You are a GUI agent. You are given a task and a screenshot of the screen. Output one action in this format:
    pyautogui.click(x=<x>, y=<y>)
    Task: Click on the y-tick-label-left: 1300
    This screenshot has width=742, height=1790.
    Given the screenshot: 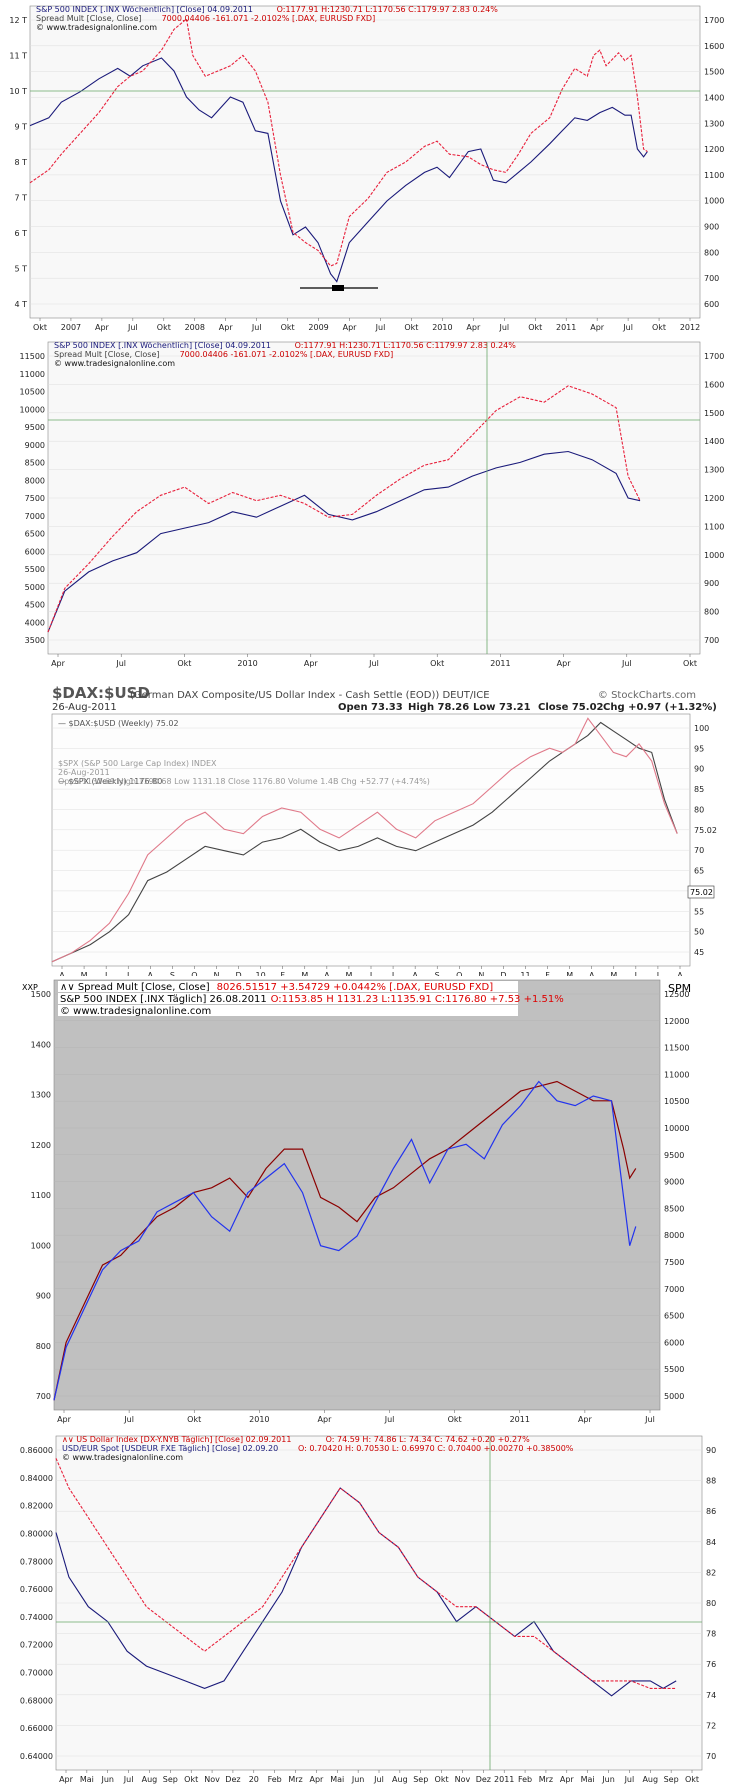 What is the action you would take?
    pyautogui.click(x=41, y=1095)
    